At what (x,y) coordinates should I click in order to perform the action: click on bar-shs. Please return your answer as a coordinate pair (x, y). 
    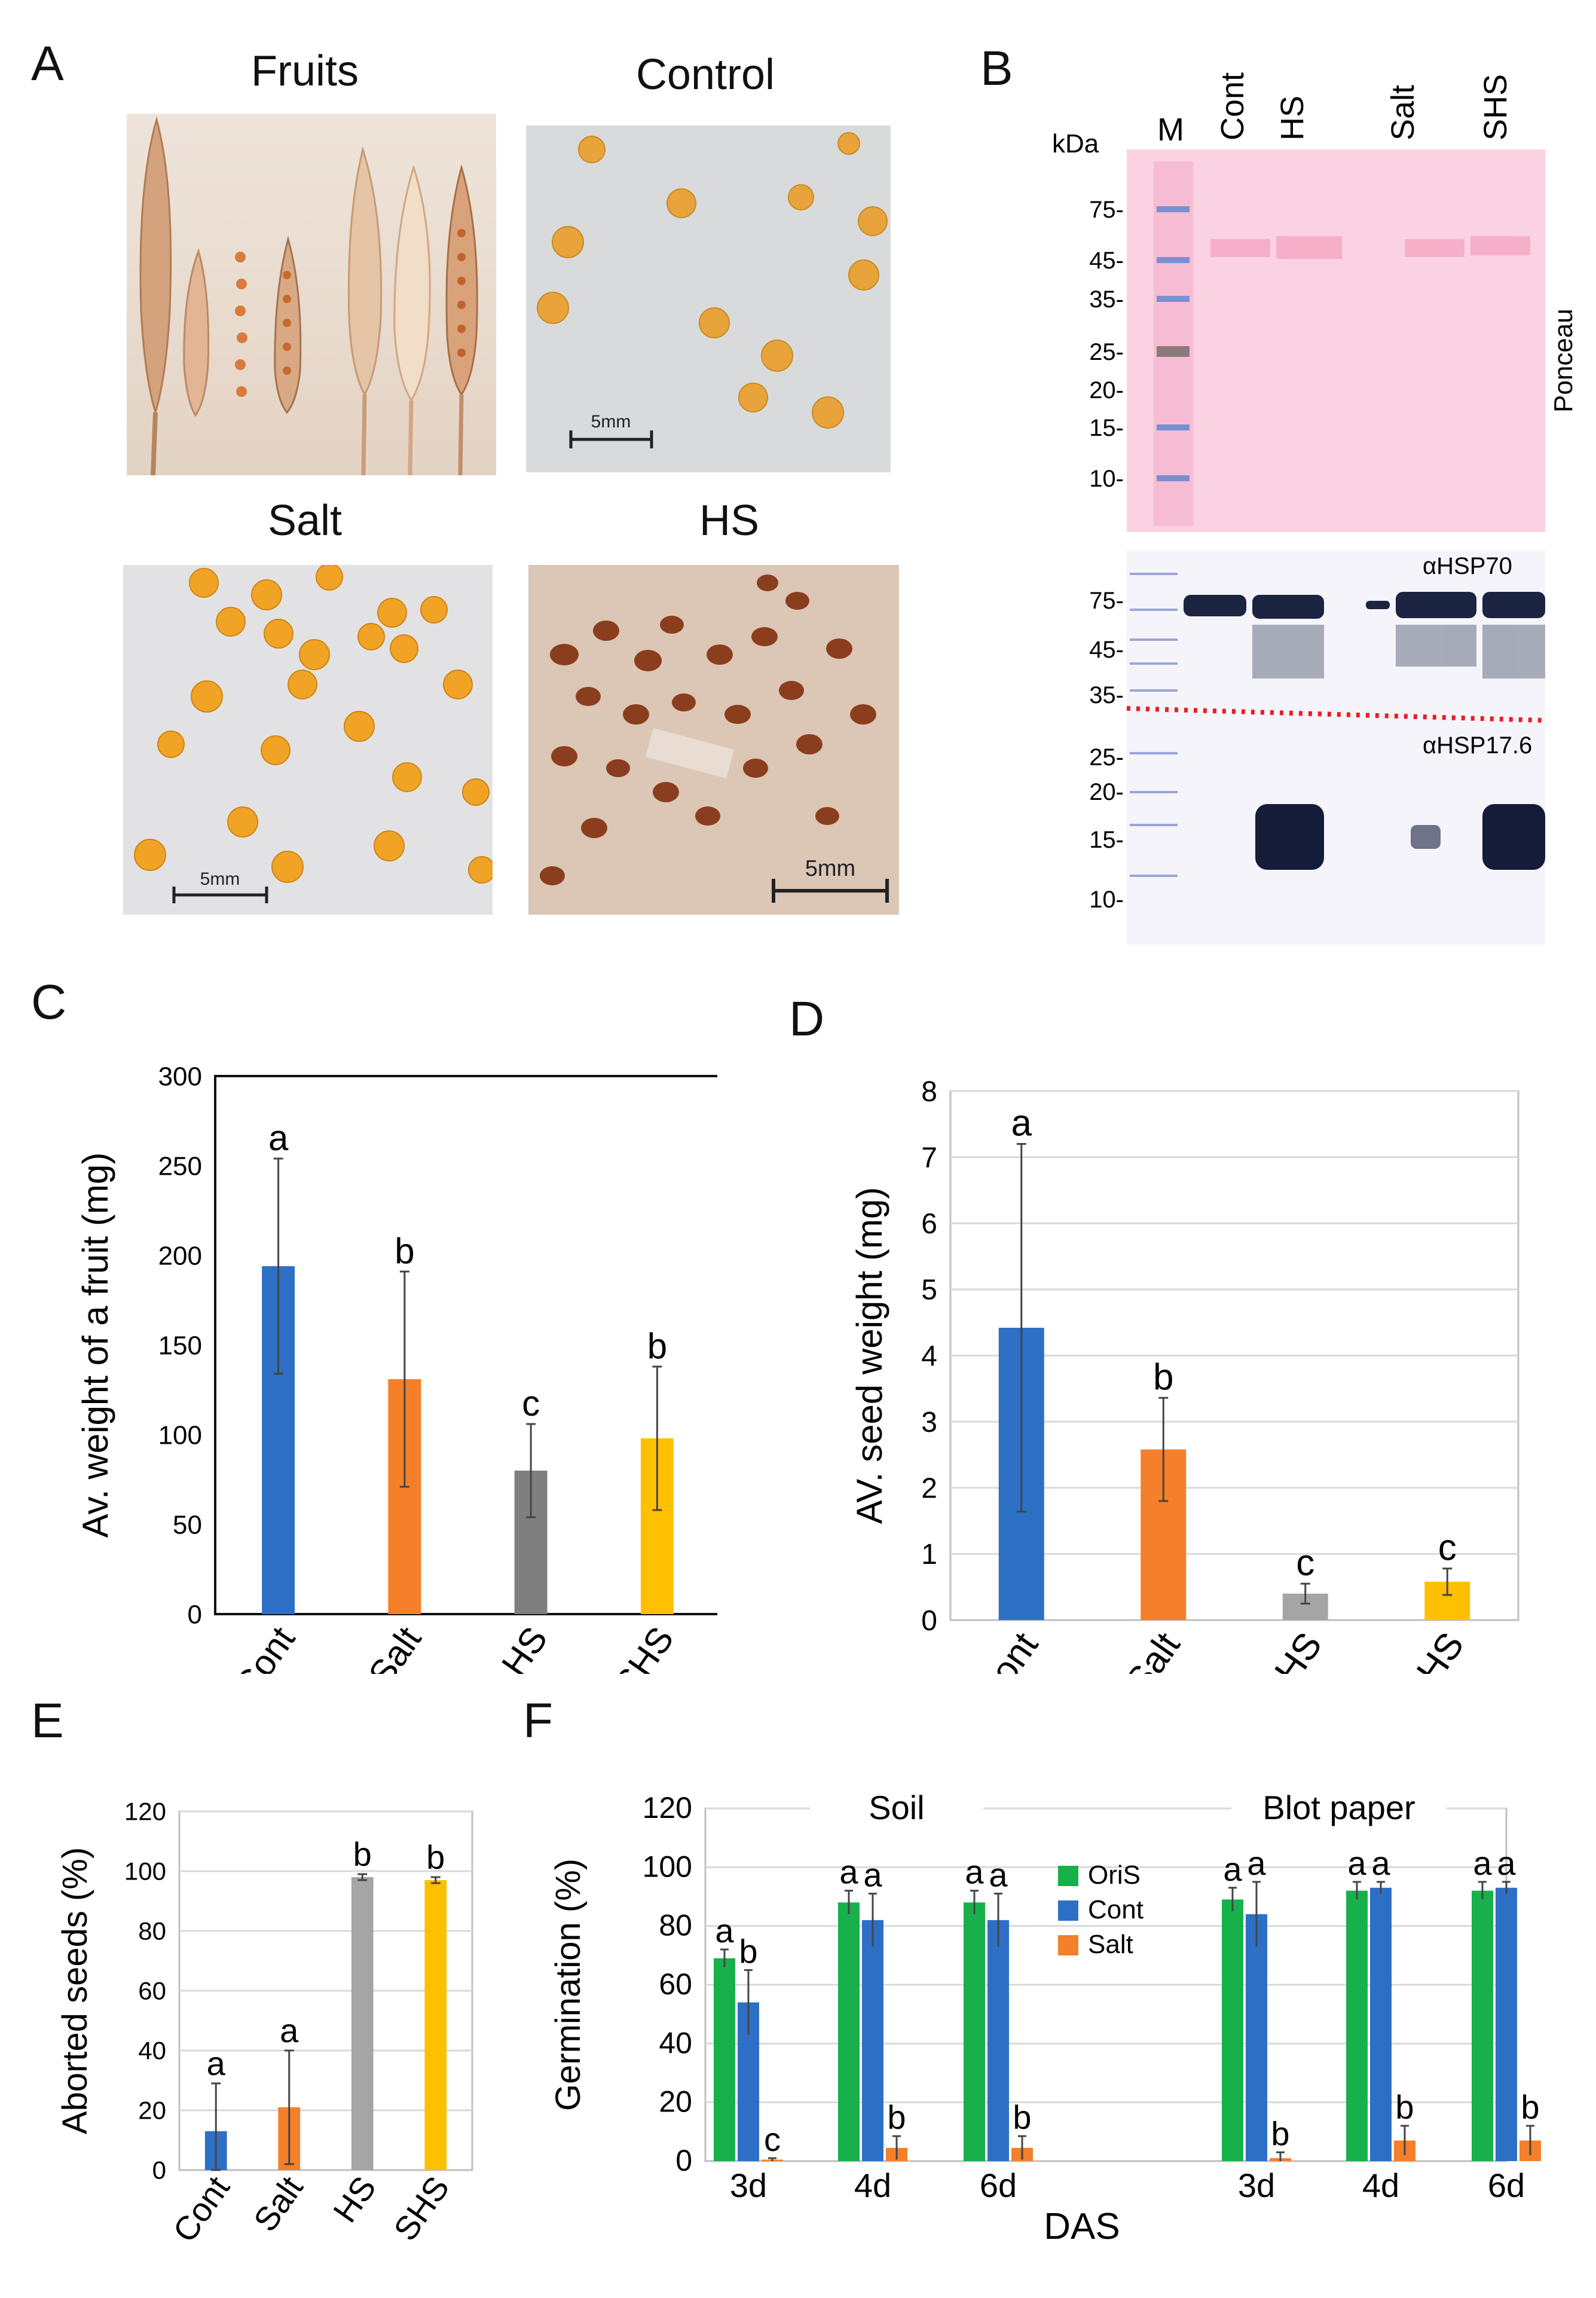
    Looking at the image, I should click on (435, 2025).